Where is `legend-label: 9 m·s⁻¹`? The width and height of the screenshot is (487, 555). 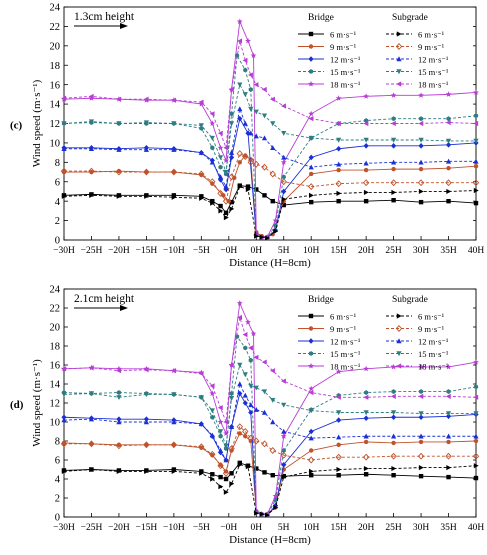 legend-label: 9 m·s⁻¹ is located at coordinates (431, 329).